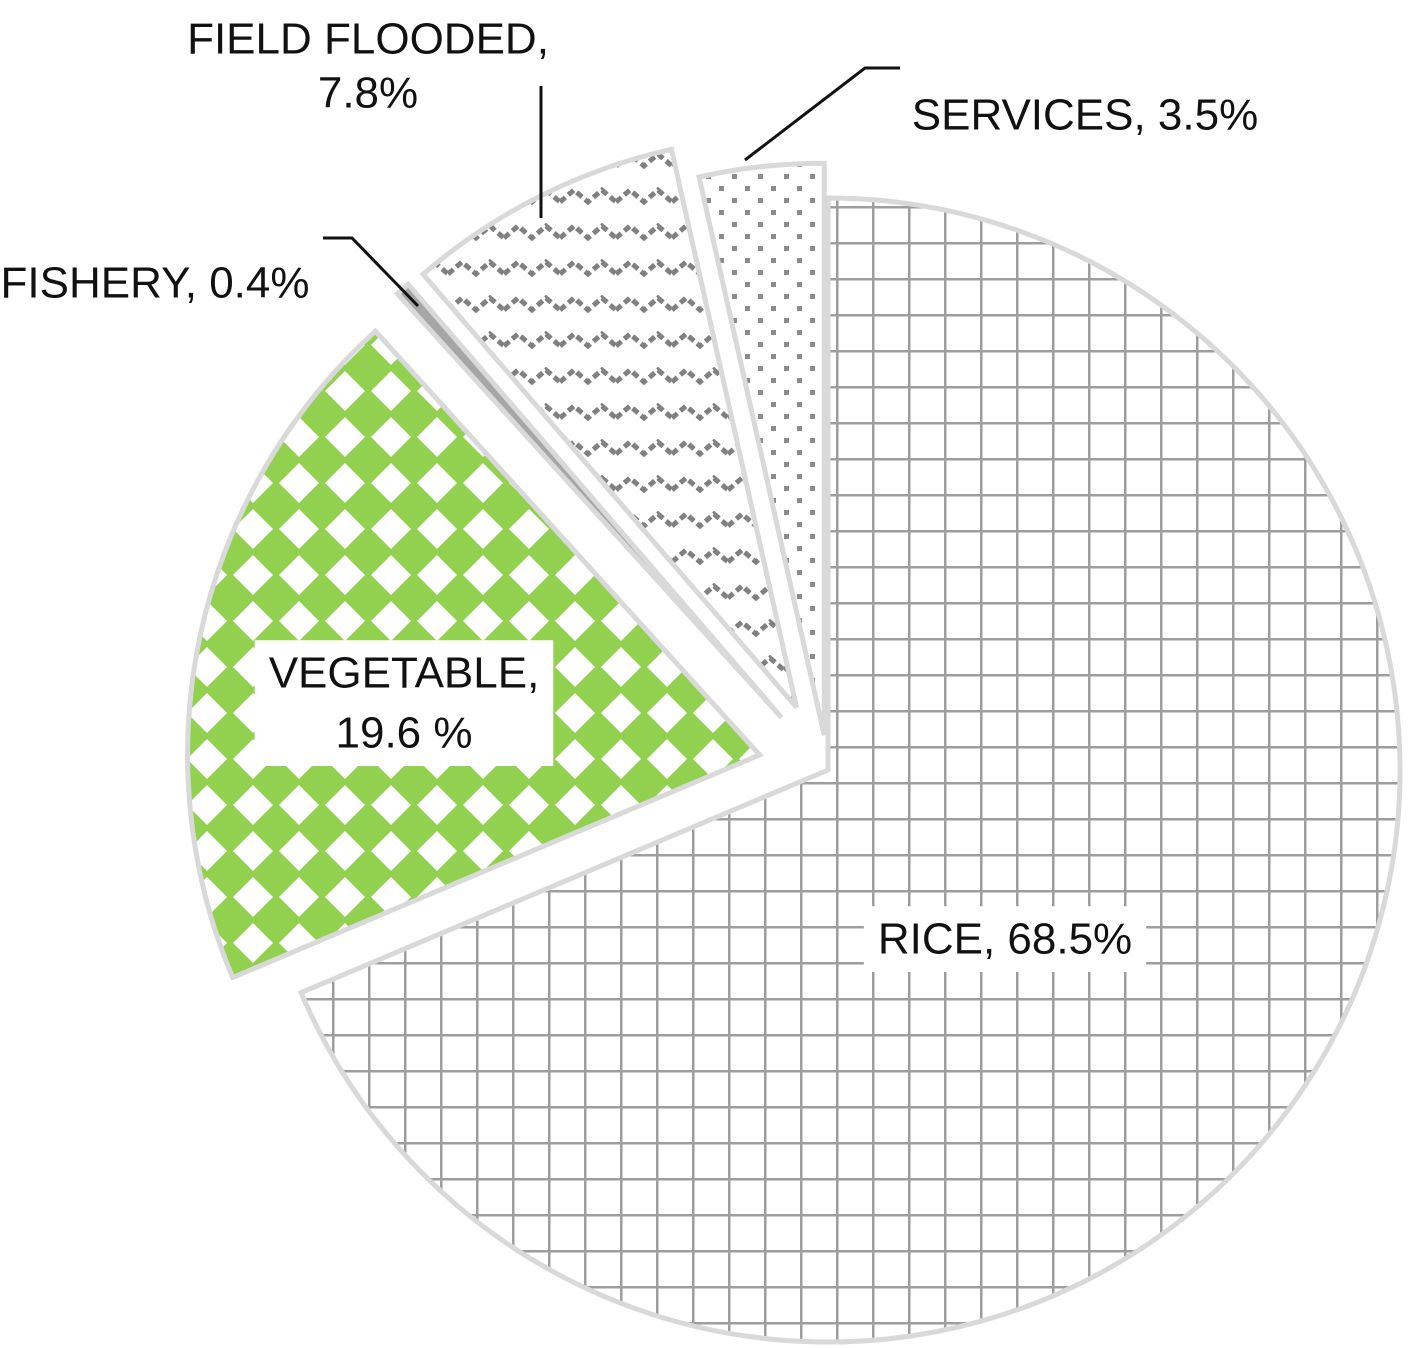 This screenshot has width=1411, height=1348. Describe the element at coordinates (368, 39) in the screenshot. I see `slice-label-field-flooded-line-1: FIELD FLOODED,` at that location.